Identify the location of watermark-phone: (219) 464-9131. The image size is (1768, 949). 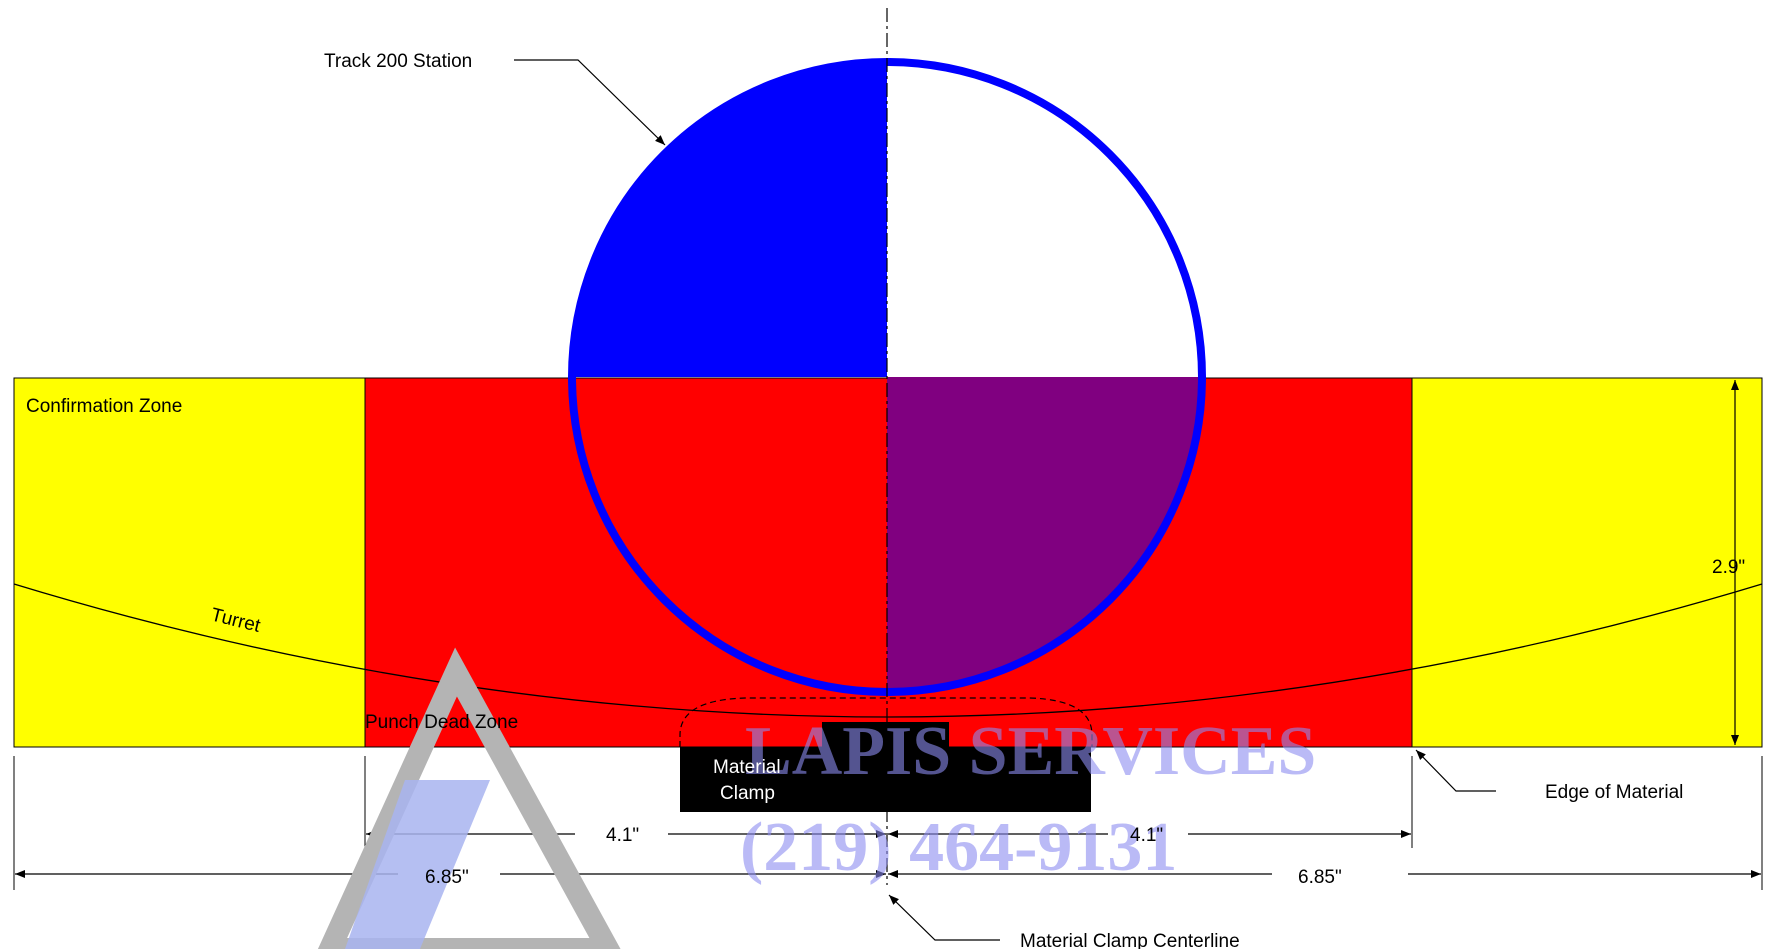
(958, 847).